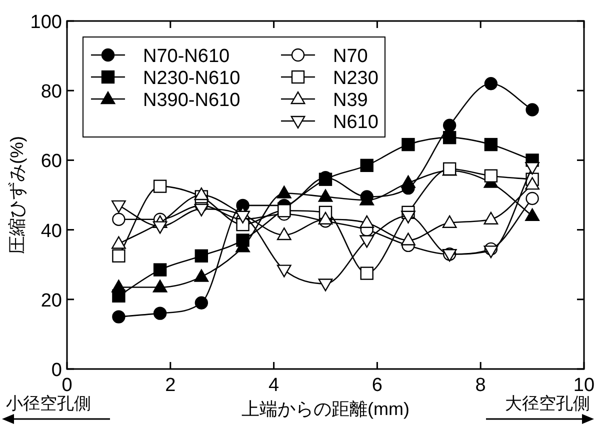  Describe the element at coordinates (56, 370) in the screenshot. I see `y-tick-label: 0` at that location.